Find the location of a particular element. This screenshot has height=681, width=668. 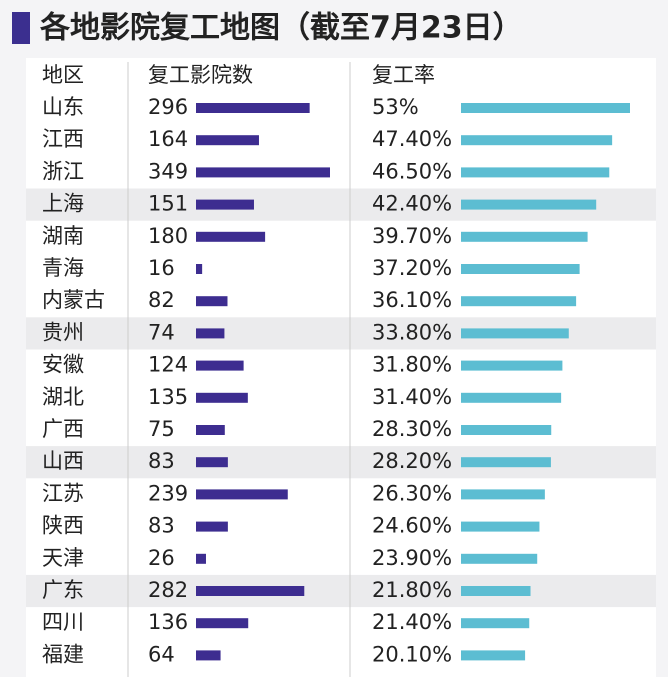

cinema-count: 75 is located at coordinates (161, 429).